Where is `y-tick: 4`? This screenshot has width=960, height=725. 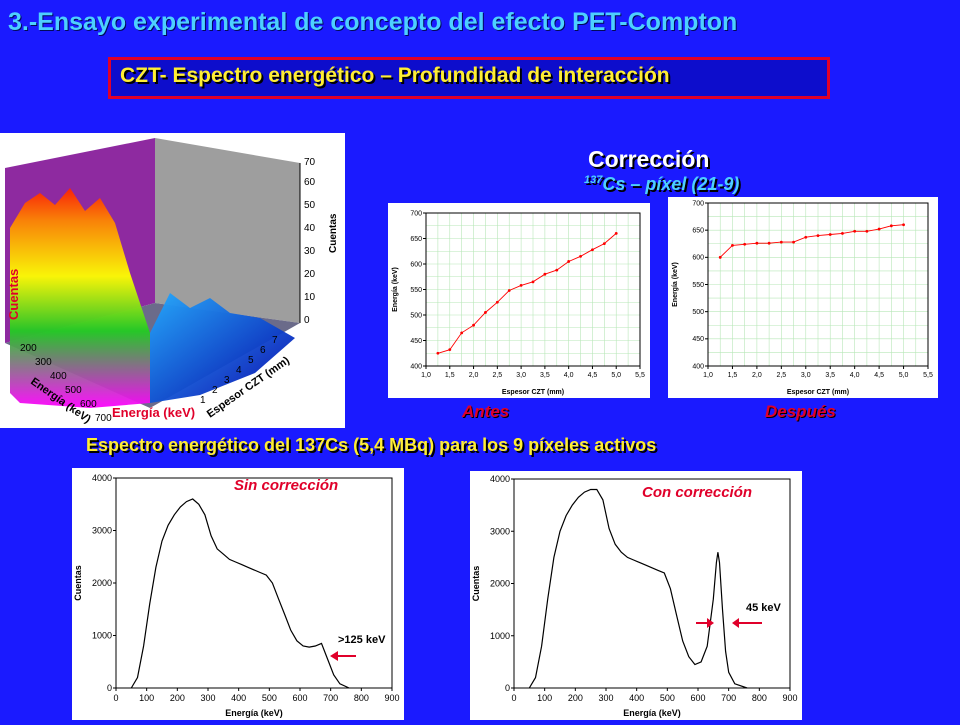 y-tick: 4 is located at coordinates (239, 370).